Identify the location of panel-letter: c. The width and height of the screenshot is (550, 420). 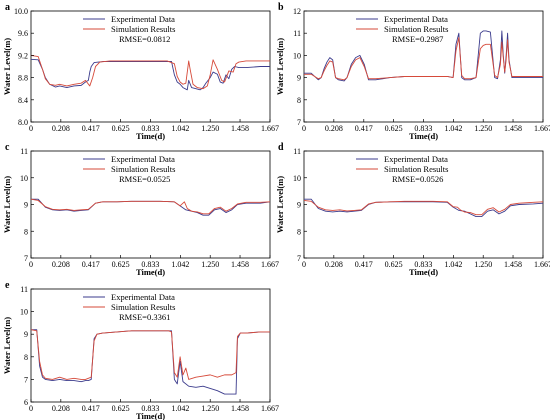
(7, 147).